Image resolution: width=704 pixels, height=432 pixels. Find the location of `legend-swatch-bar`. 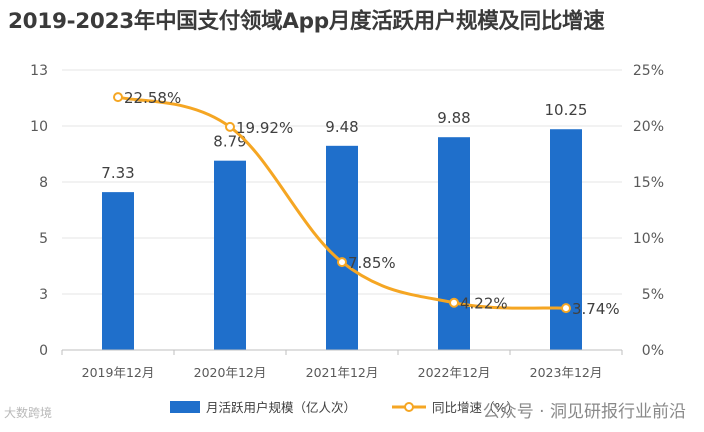

legend-swatch-bar is located at coordinates (185, 407).